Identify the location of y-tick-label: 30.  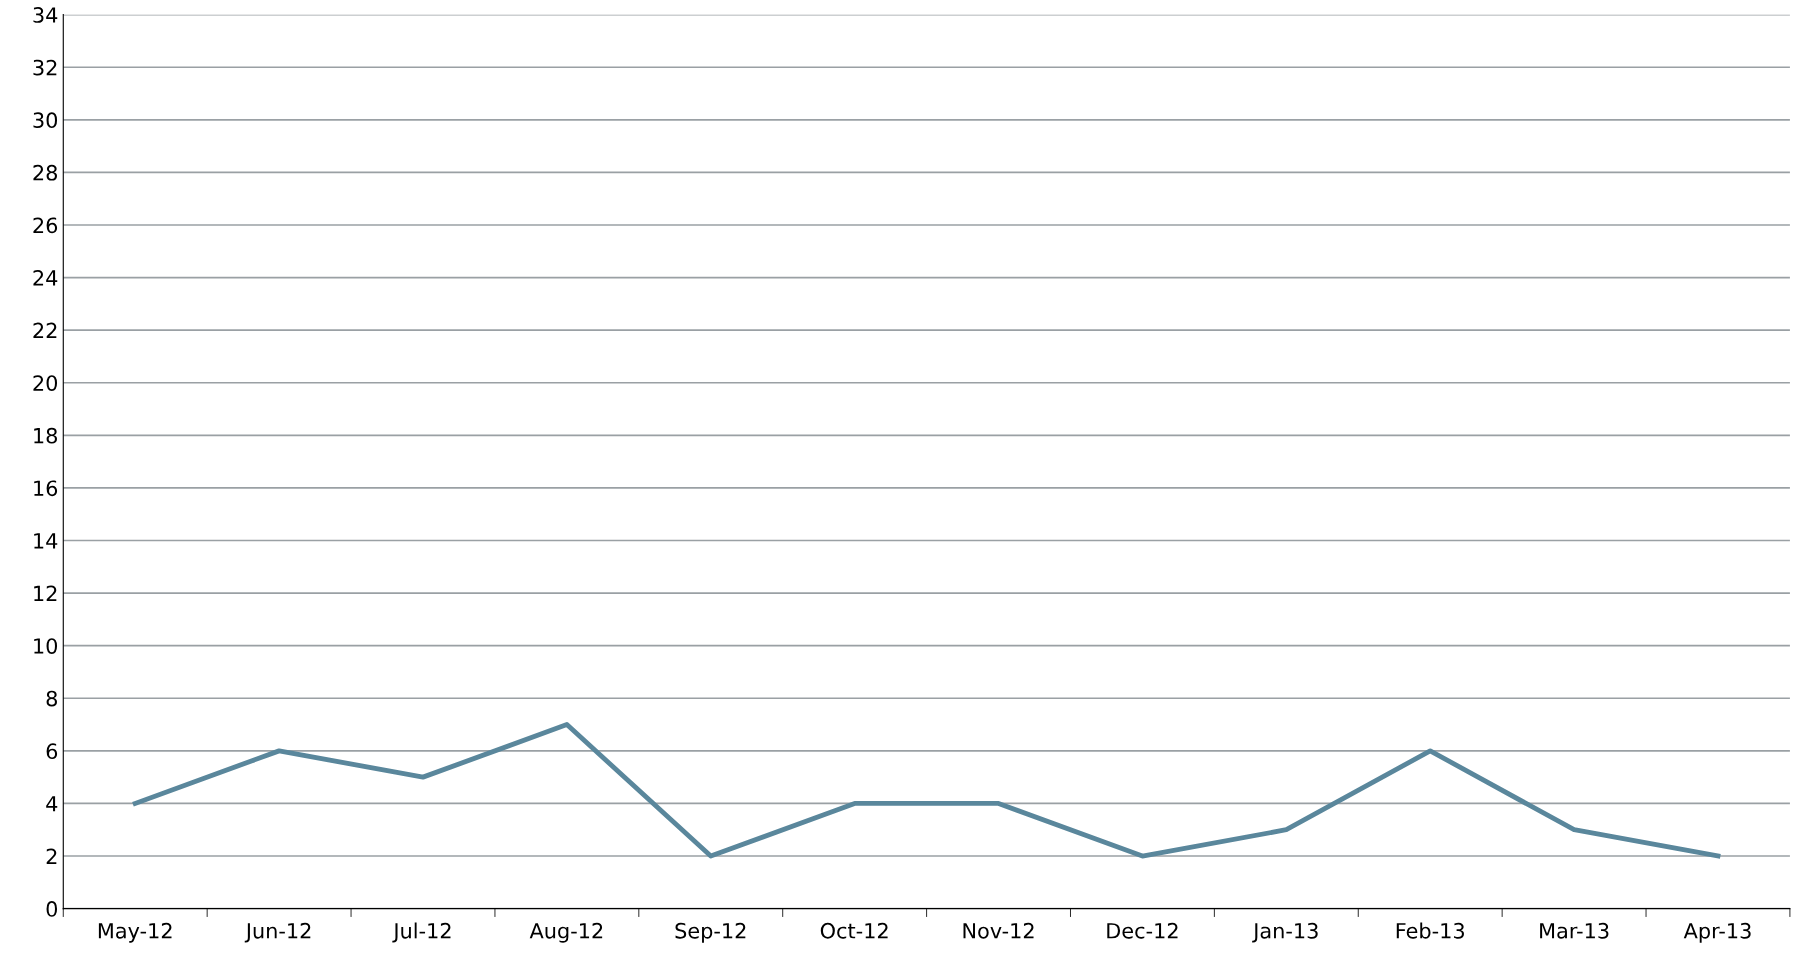
(45, 120).